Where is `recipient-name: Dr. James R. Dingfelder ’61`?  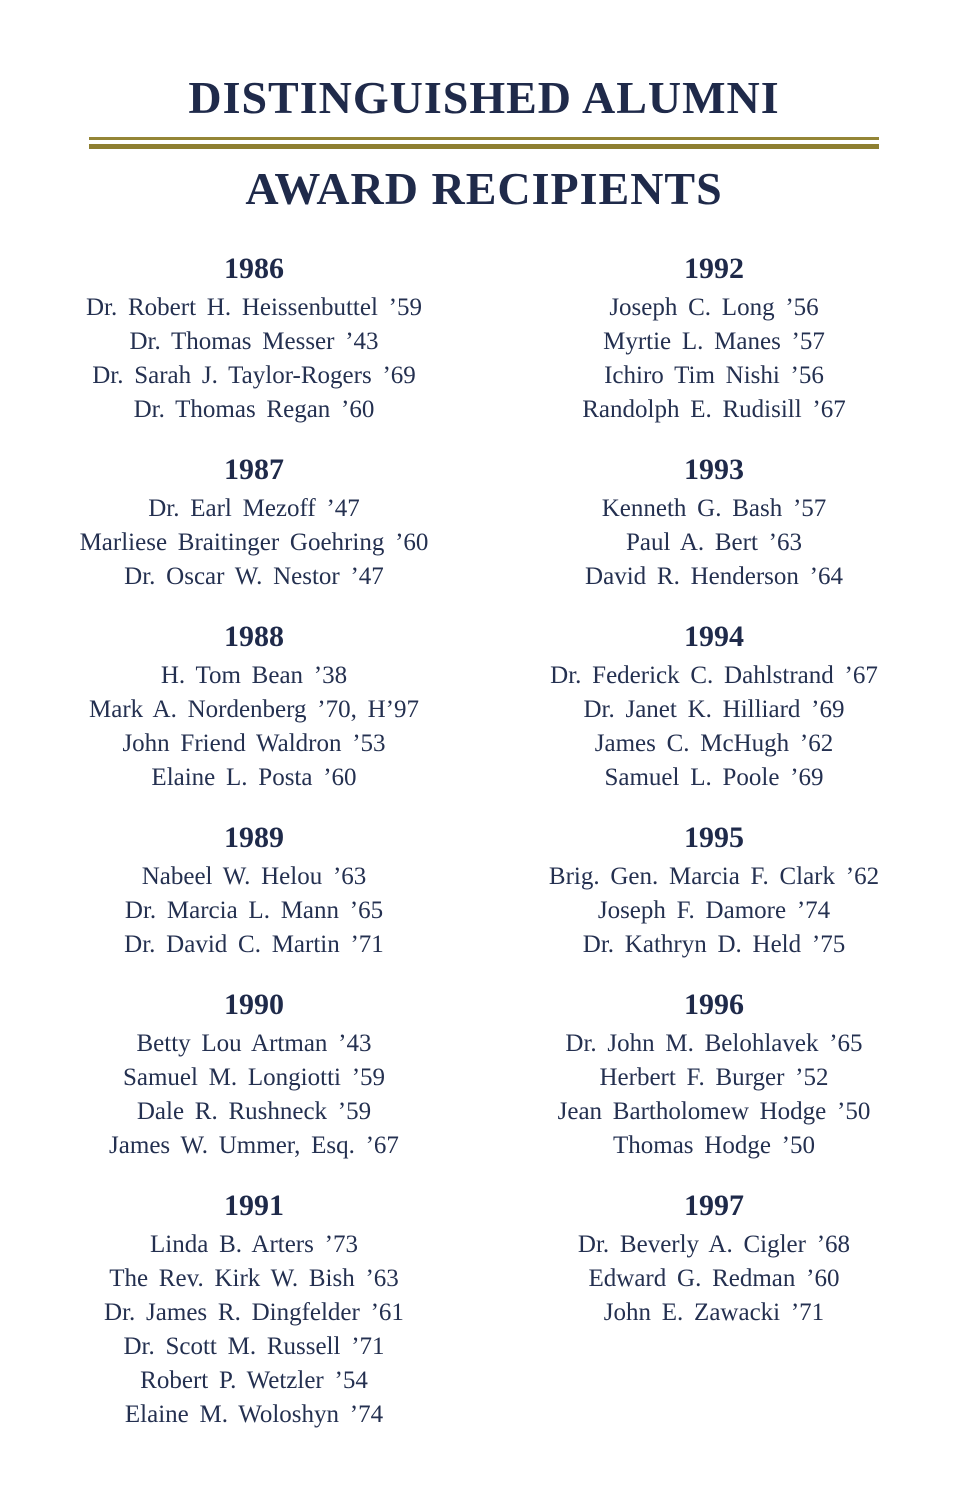 recipient-name: Dr. James R. Dingfelder ’61 is located at coordinates (254, 1312).